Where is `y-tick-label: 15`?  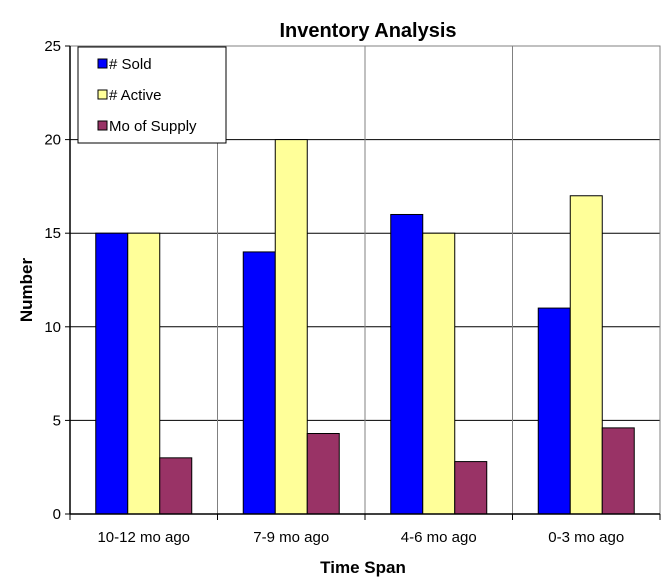 y-tick-label: 15 is located at coordinates (52, 233).